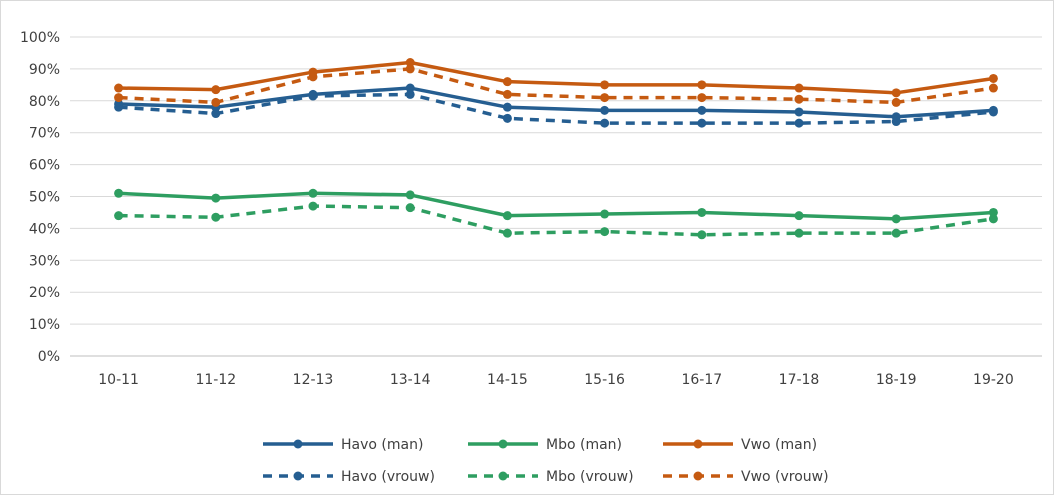  Describe the element at coordinates (44, 198) in the screenshot. I see `y-tick-label: 50%` at that location.